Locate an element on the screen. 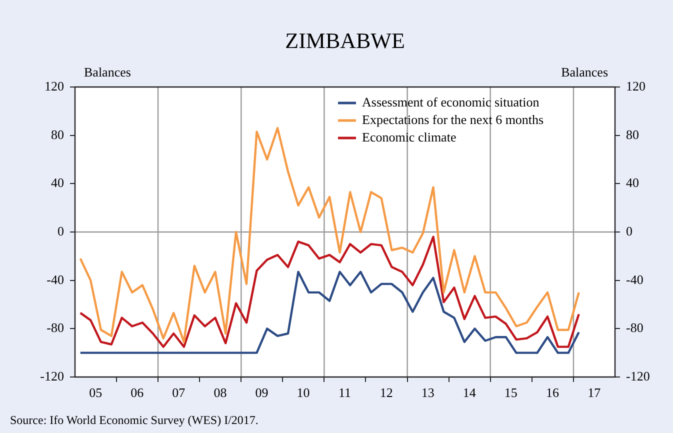 The height and width of the screenshot is (433, 673). x-tick-label: 16 is located at coordinates (553, 392).